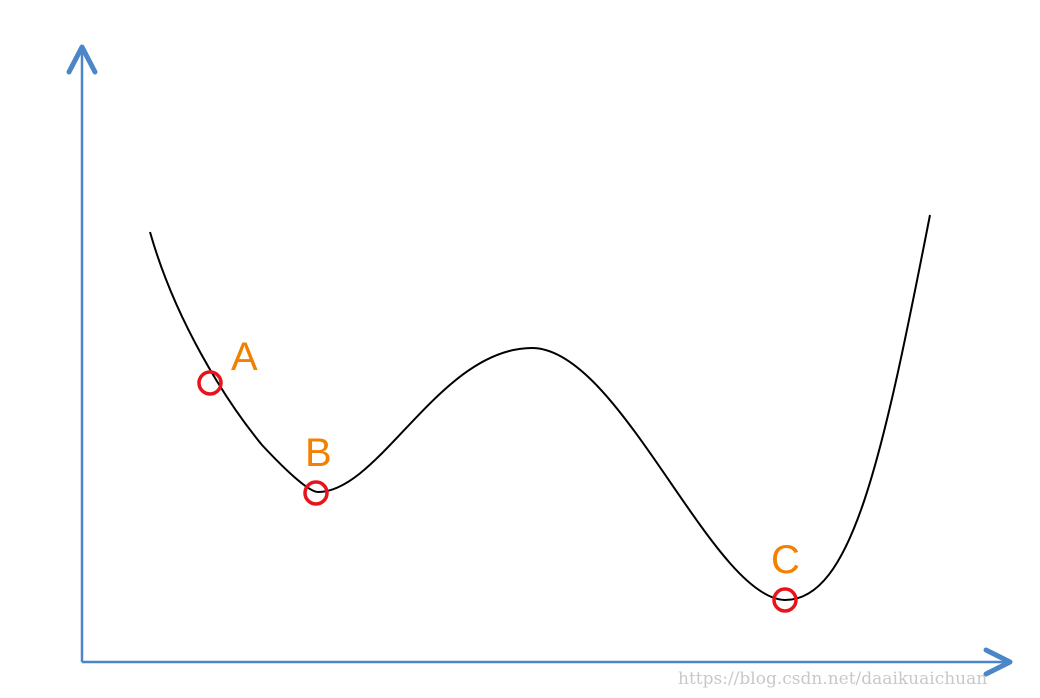 Image resolution: width=1040 pixels, height=698 pixels. Describe the element at coordinates (832, 679) in the screenshot. I see `watermark-text: https://blog.csdn.net/daaikuaichuan` at that location.